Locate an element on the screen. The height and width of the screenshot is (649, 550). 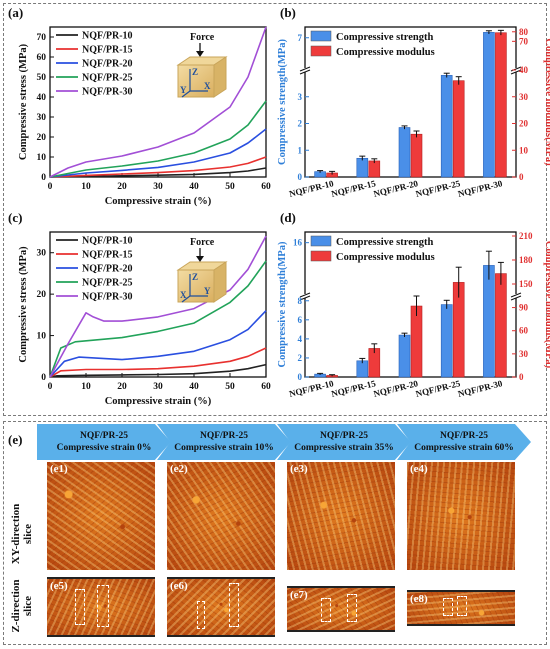
legend-label: Compressive strength is located at coordinates (384, 37).